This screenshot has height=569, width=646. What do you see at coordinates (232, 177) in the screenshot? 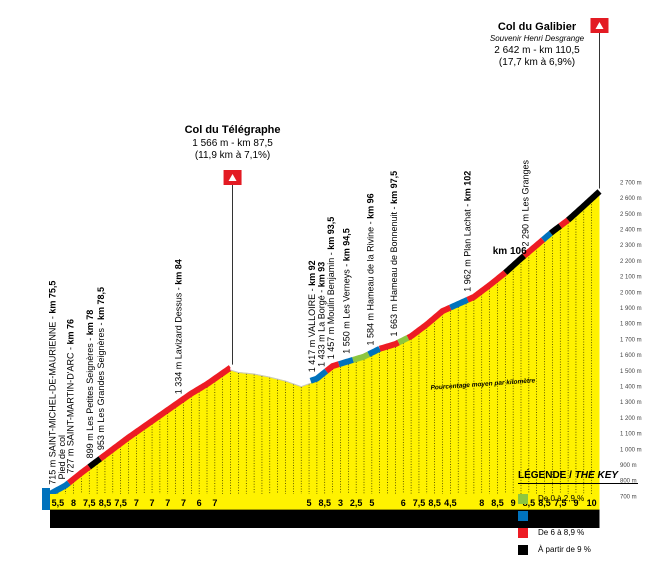
I see `mountain-icon` at bounding box center [232, 177].